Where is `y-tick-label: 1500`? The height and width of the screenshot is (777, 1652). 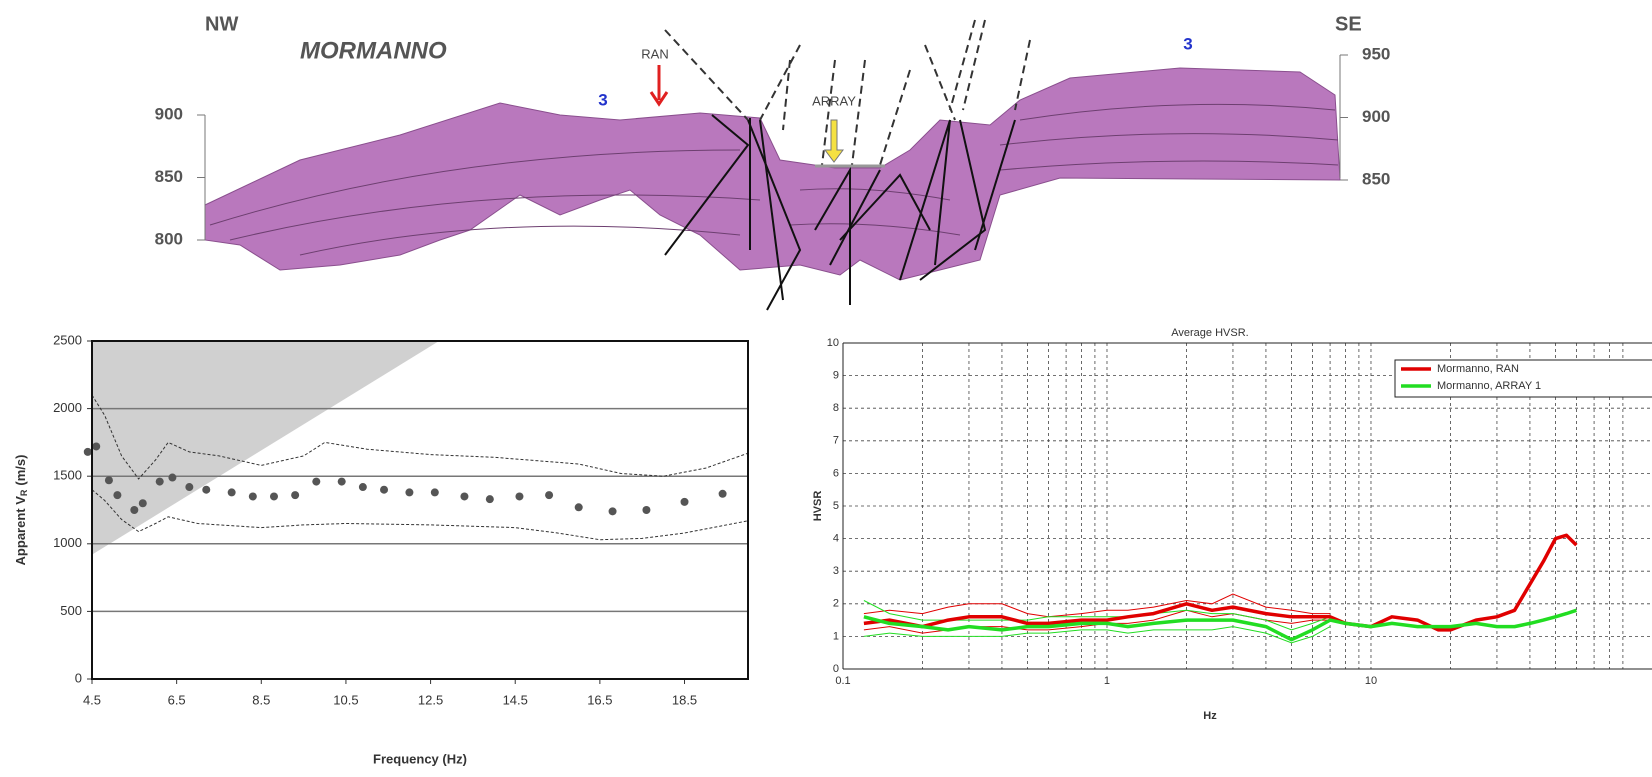
y-tick-label: 1500 is located at coordinates (67, 475).